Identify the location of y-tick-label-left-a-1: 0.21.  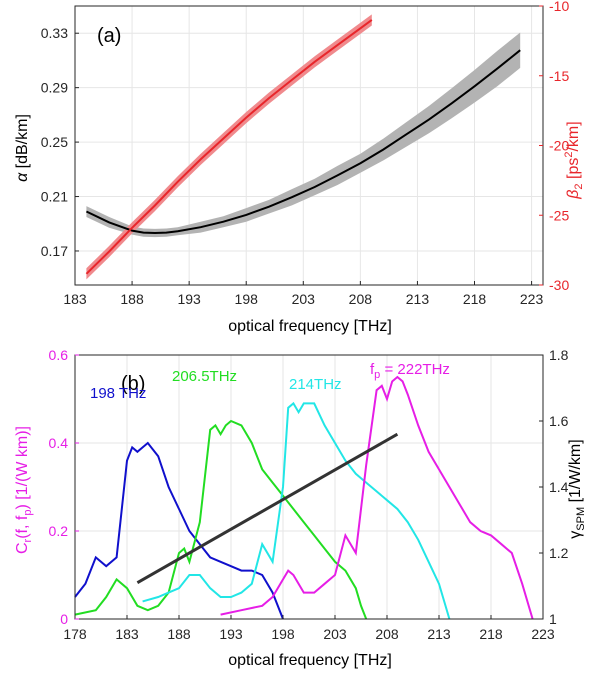
(54, 197).